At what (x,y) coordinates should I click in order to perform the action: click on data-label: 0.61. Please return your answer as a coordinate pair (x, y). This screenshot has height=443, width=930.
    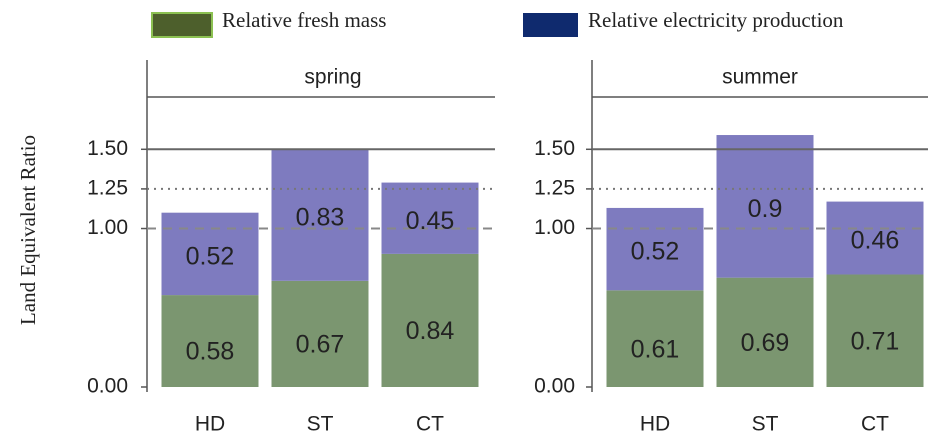
    Looking at the image, I should click on (655, 349).